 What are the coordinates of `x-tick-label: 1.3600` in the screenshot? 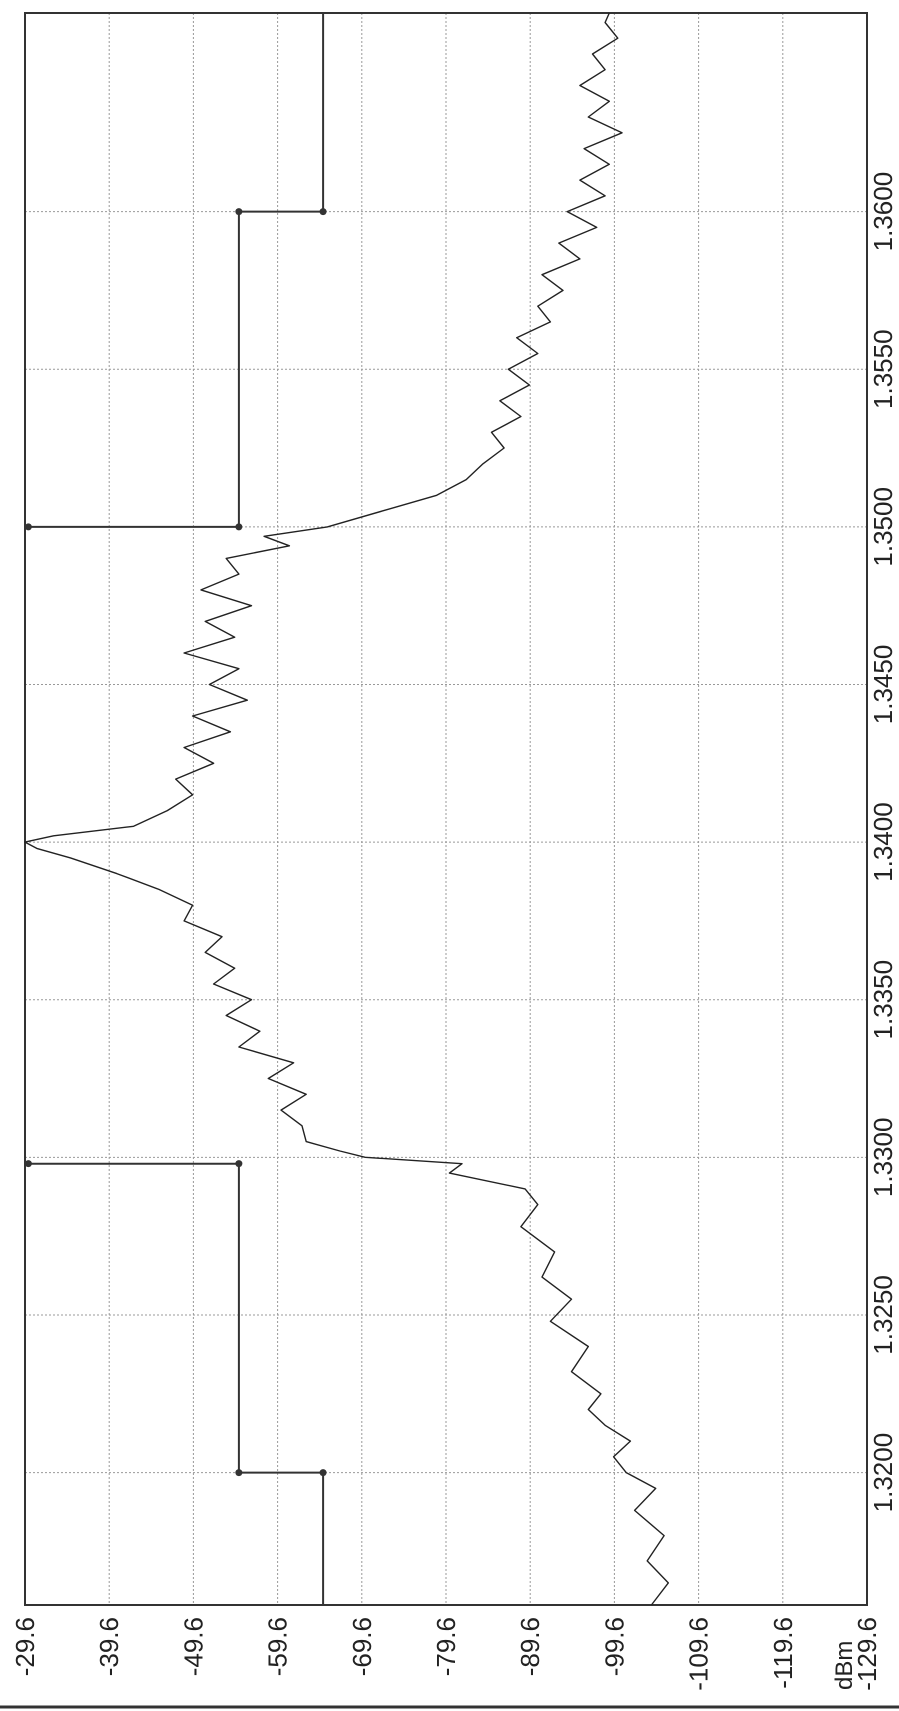 It's located at (883, 212).